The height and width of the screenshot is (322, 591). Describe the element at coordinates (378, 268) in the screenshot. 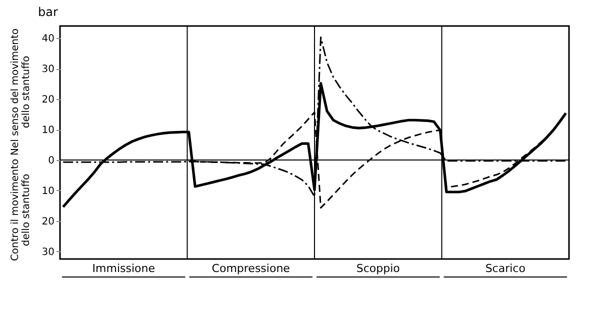

I see `text: Scoppio` at that location.